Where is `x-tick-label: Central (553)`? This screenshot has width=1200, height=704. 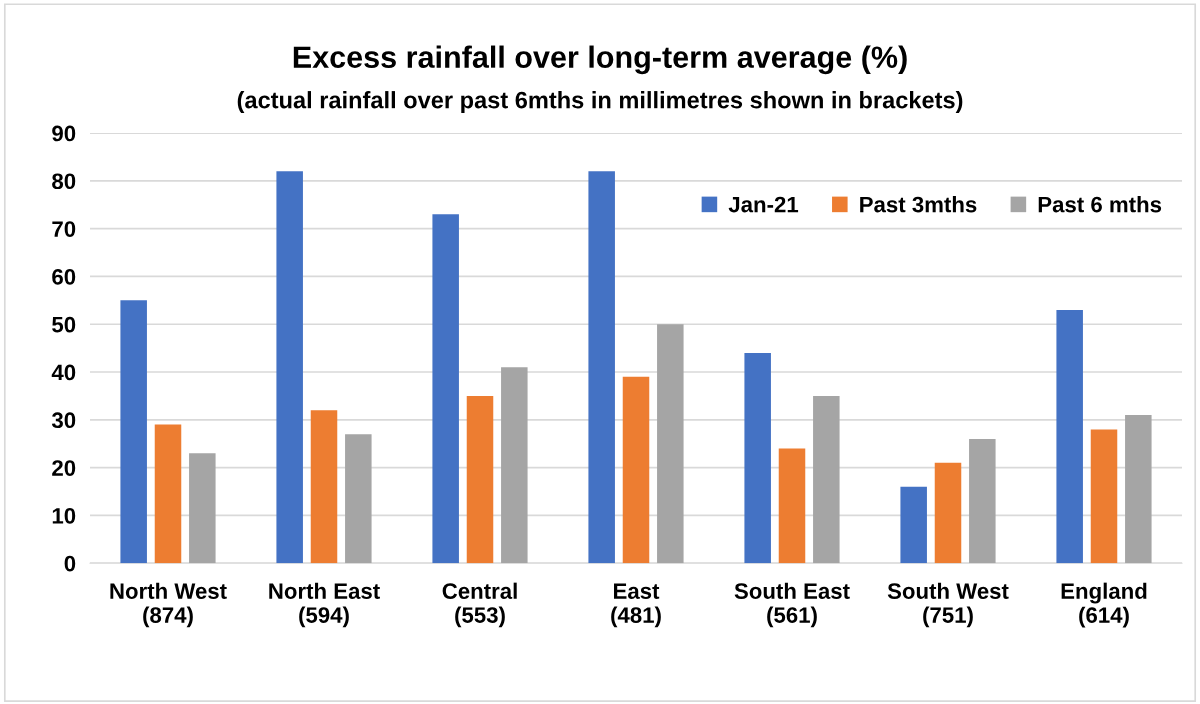 x-tick-label: Central (553) is located at coordinates (479, 605).